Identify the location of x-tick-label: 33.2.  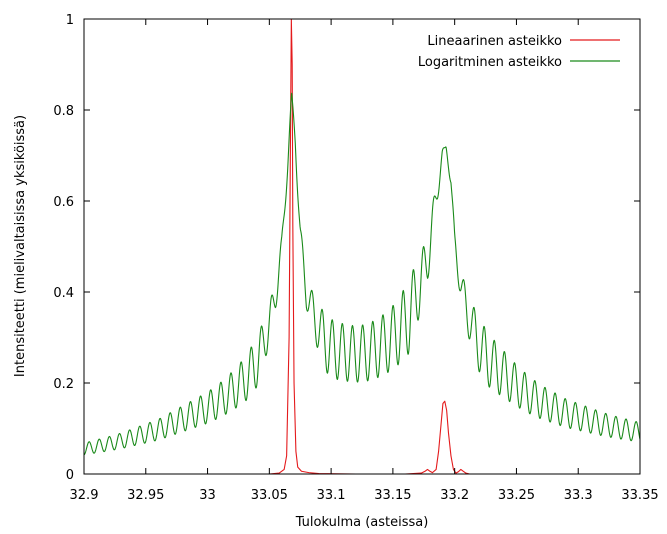
(454, 495).